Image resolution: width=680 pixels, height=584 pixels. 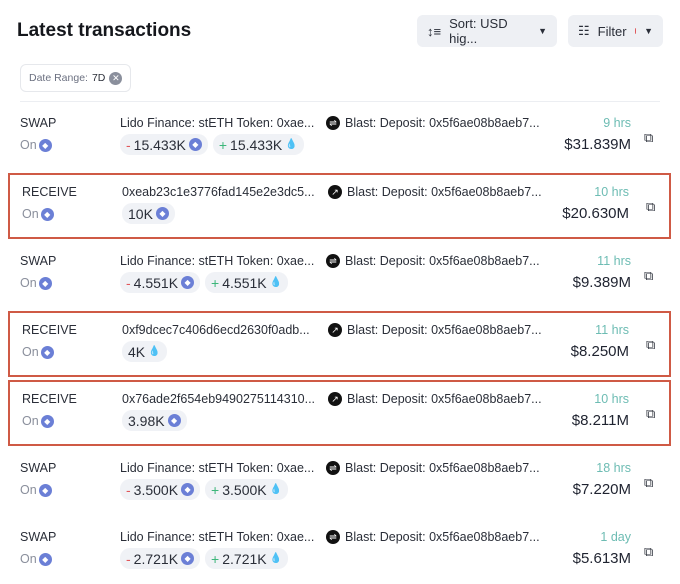 I want to click on amount-value: 15.433K, so click(x=256, y=144).